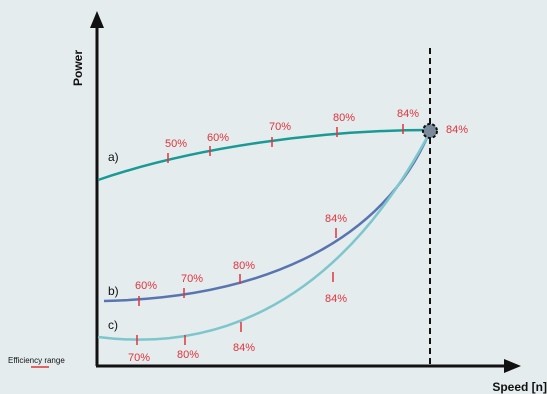  I want to click on eff-label-a-3: 70%, so click(280, 127).